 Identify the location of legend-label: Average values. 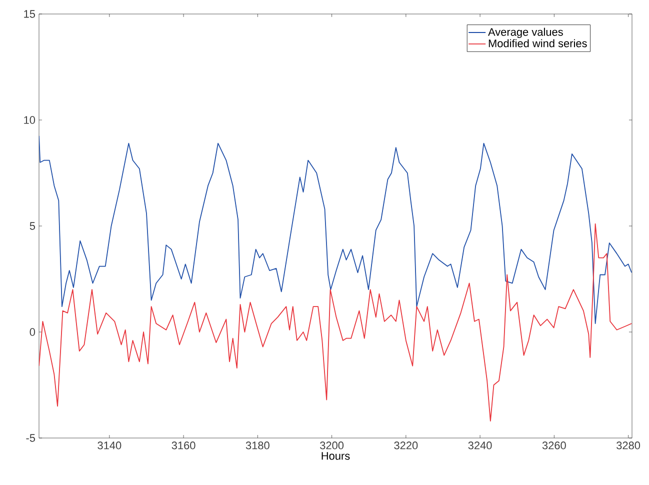
(525, 33).